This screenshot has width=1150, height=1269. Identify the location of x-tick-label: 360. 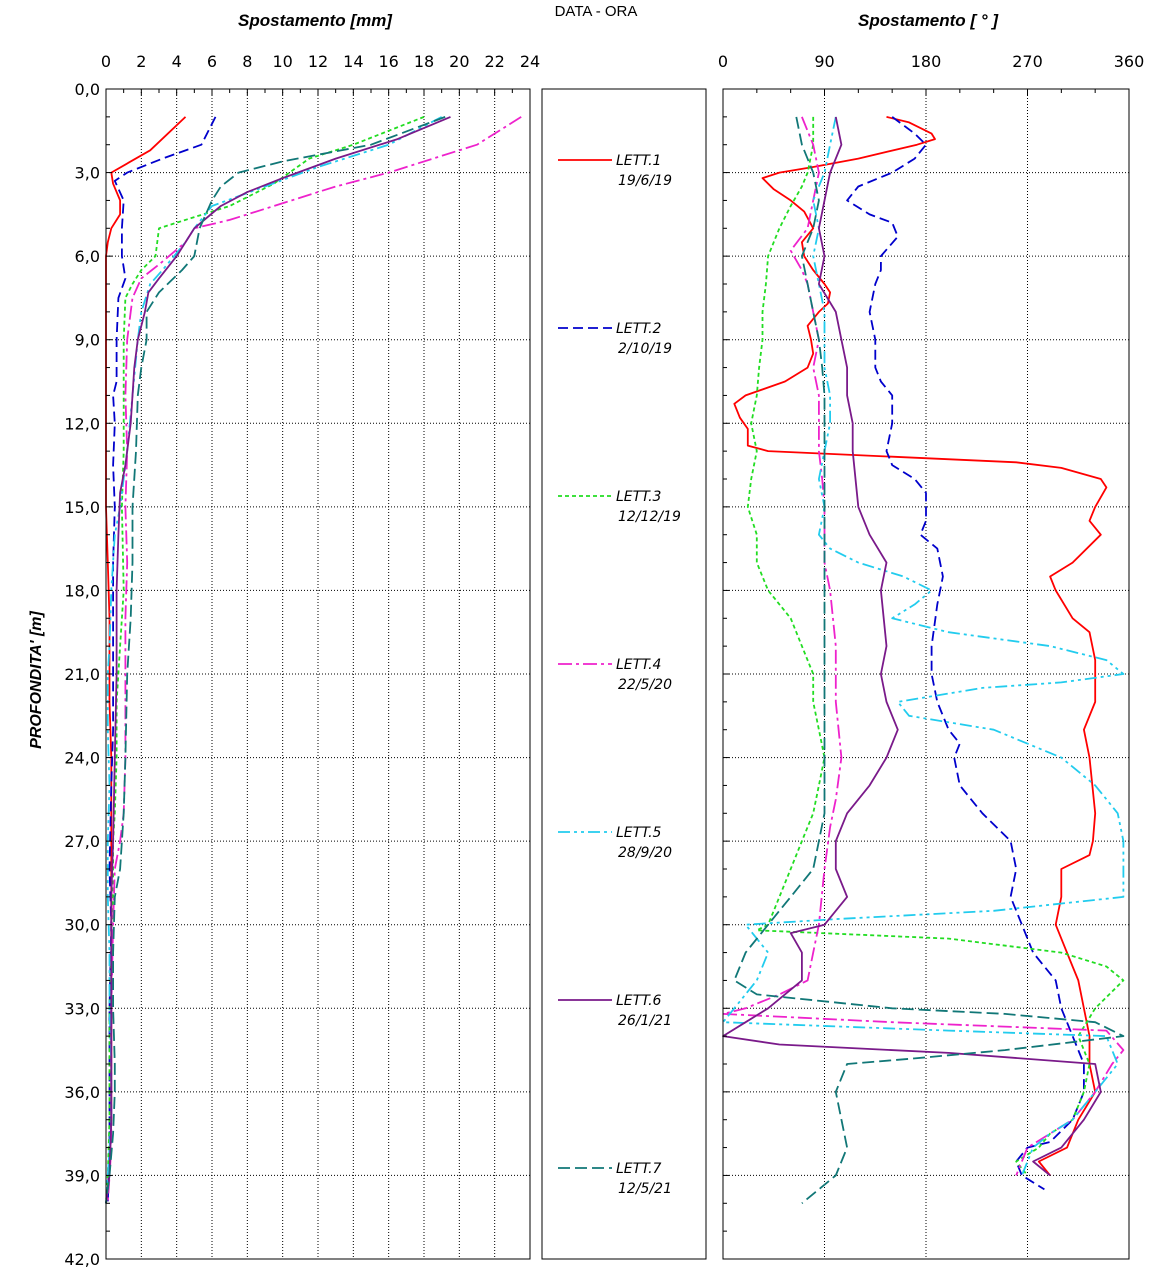
(1129, 61).